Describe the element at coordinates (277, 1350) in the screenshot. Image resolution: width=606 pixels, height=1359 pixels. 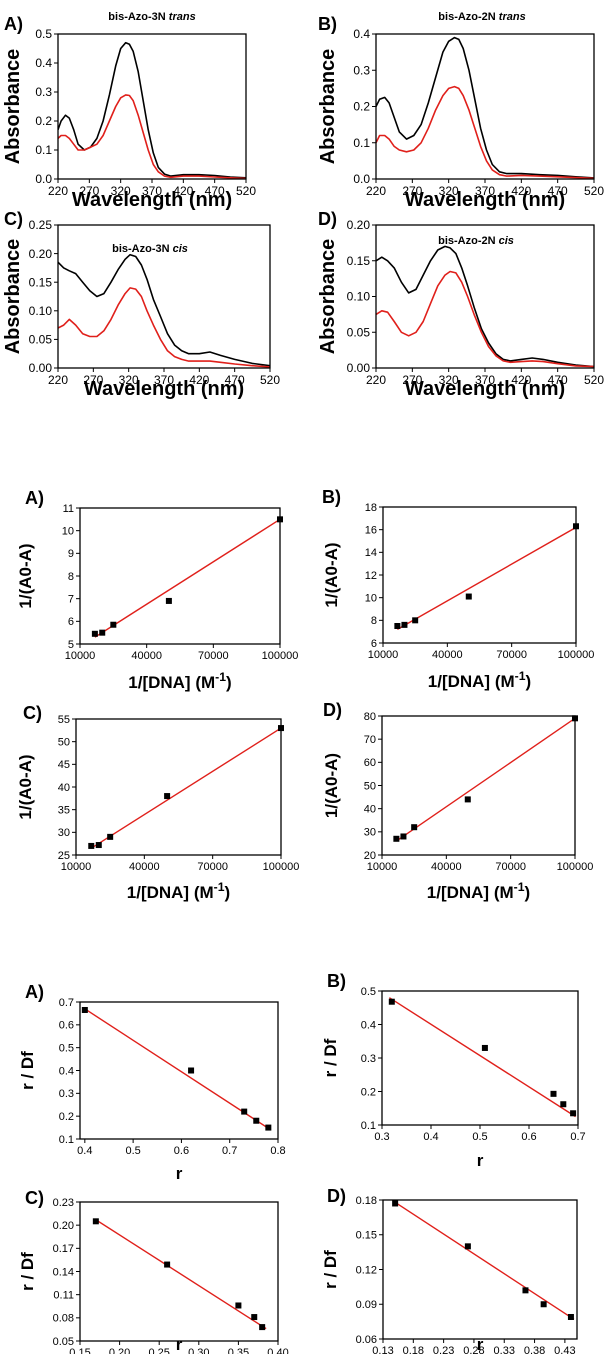
I see `x-tick-label: 0.40` at that location.